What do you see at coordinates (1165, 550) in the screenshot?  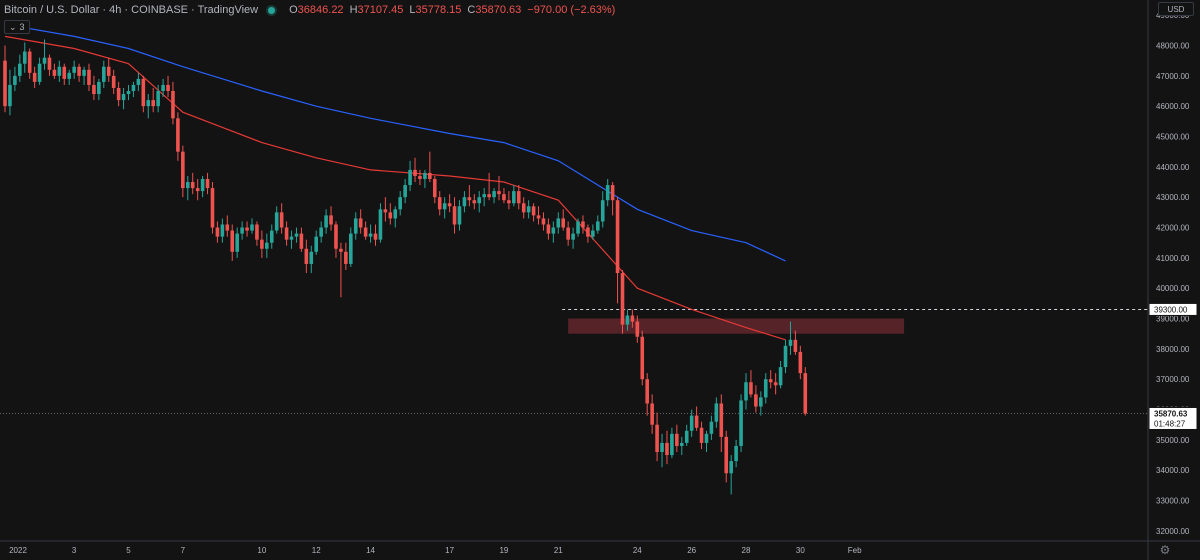 I see `gear-icon: ⚙` at bounding box center [1165, 550].